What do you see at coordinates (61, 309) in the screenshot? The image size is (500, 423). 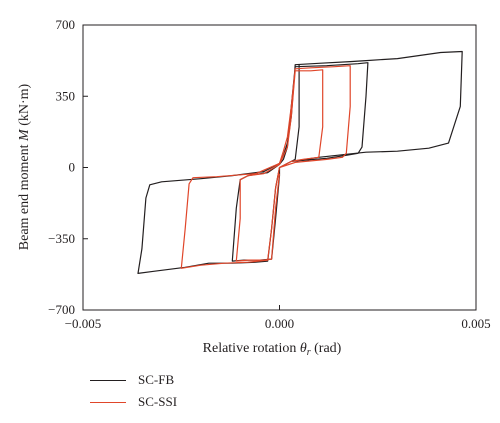 I see `y-tick-label: −700` at bounding box center [61, 309].